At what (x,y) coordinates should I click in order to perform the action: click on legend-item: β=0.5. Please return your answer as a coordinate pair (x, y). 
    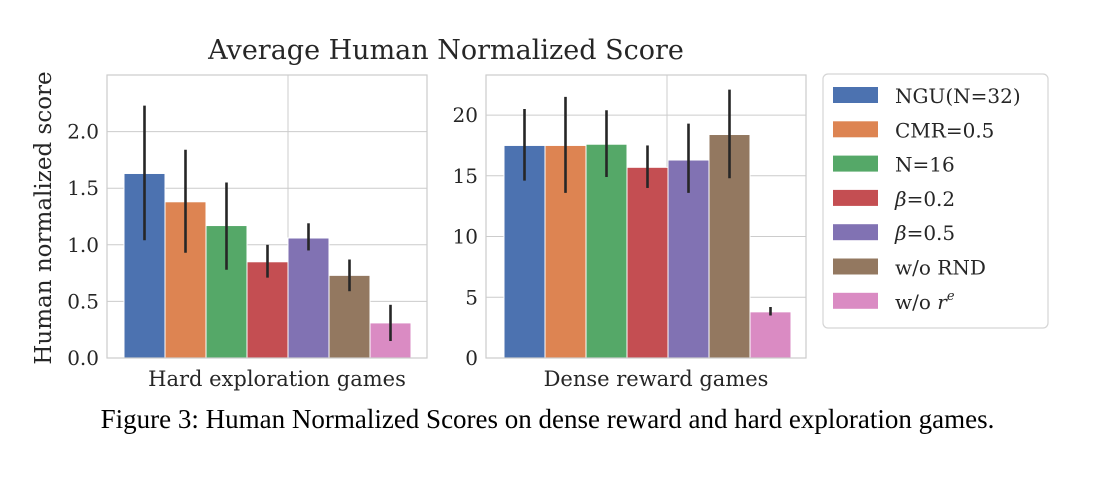
    Looking at the image, I should click on (894, 233).